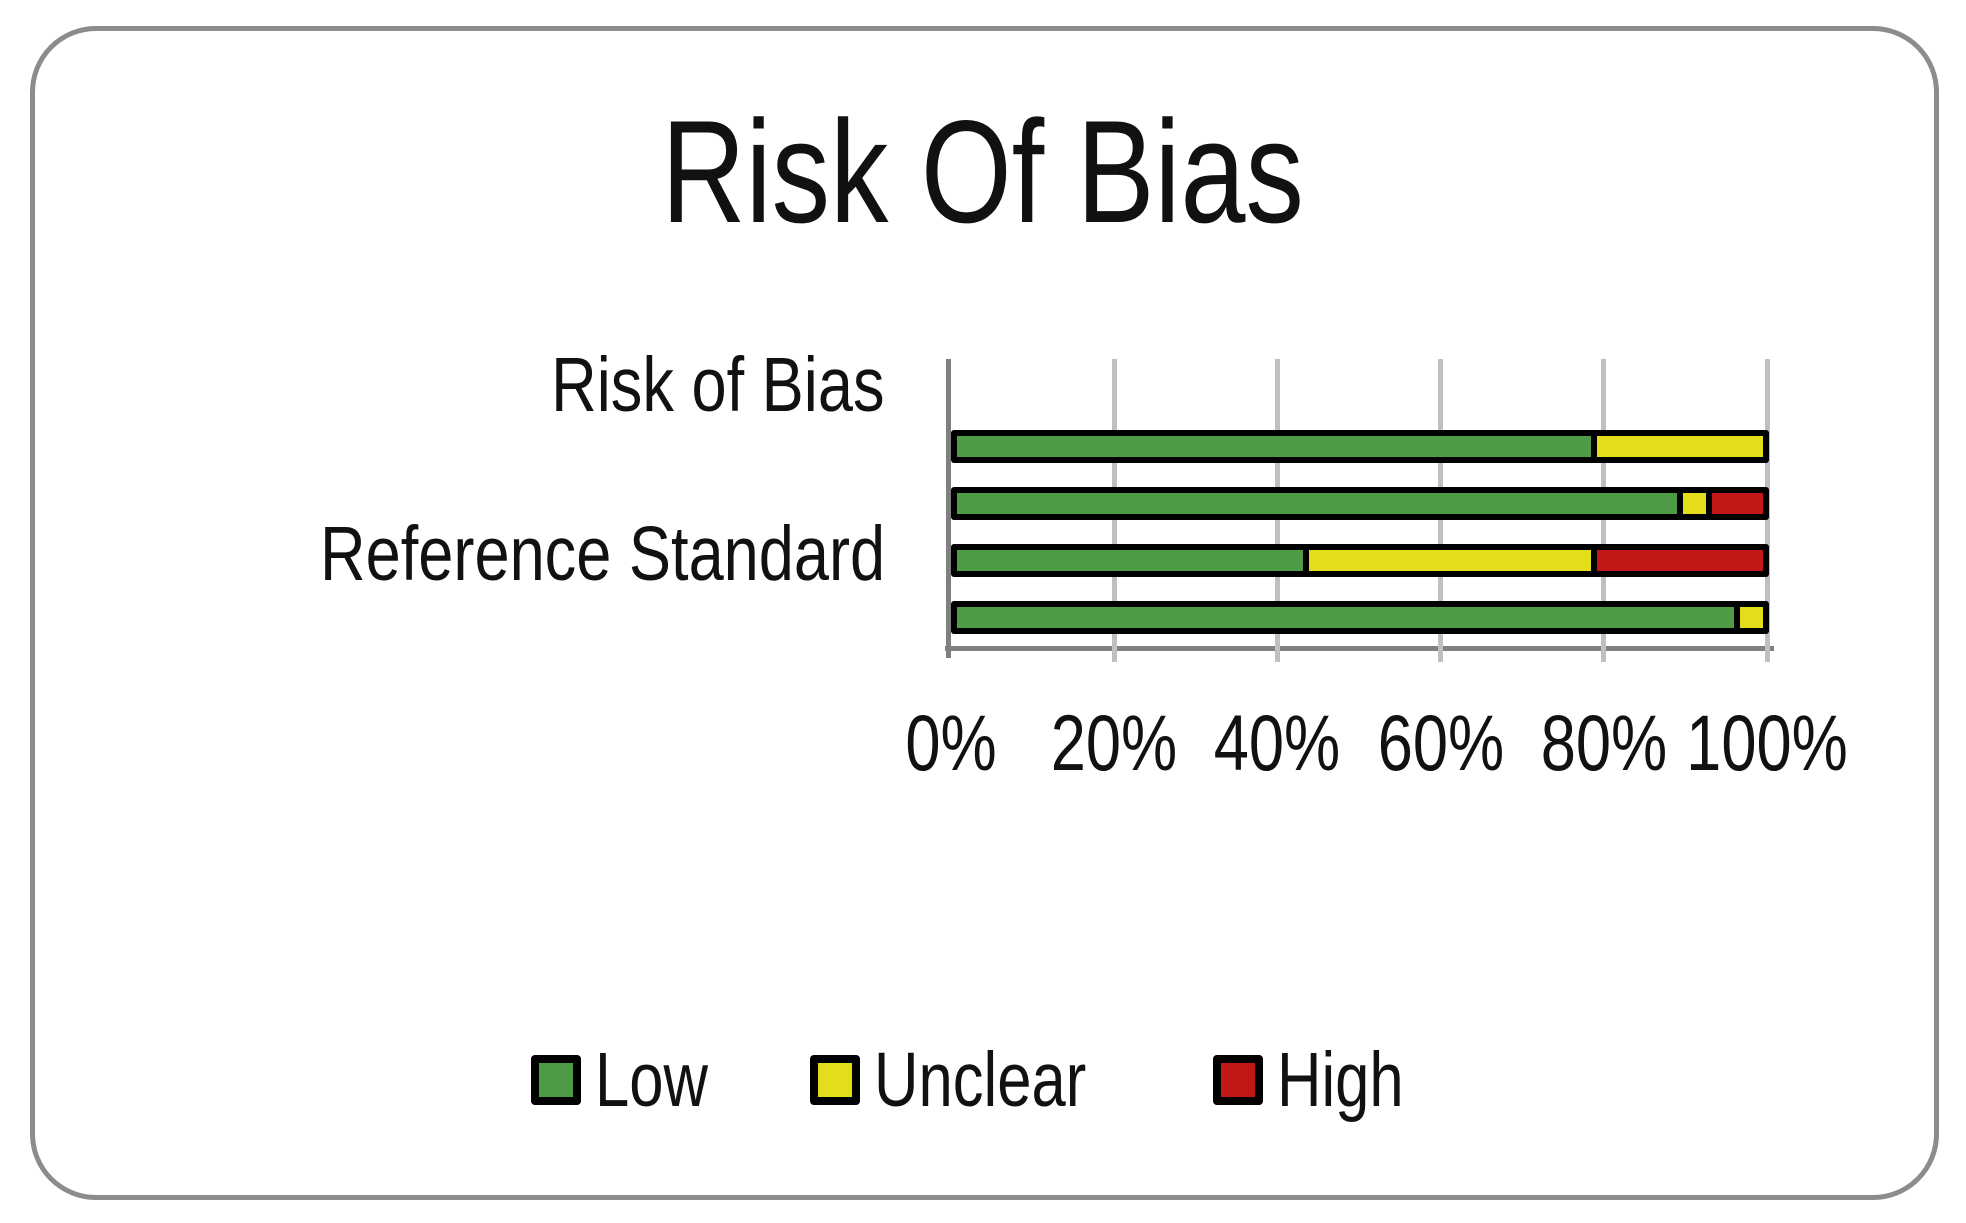 The image size is (1966, 1223). I want to click on x-tick-text: 60%, so click(1440, 742).